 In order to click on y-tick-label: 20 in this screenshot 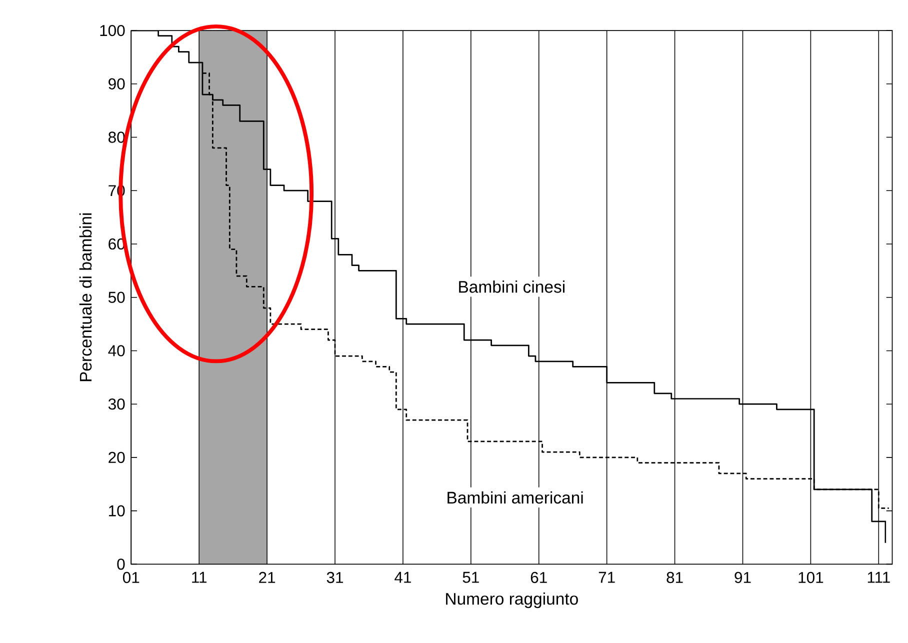, I will do `click(116, 458)`.